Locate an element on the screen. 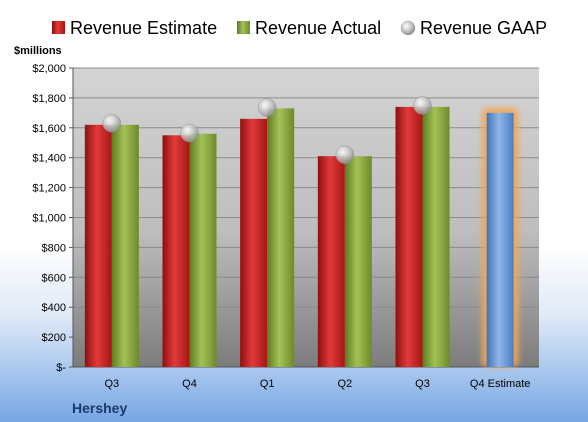 The height and width of the screenshot is (422, 588). legend-label-revenue-gaap: Revenue GAAP is located at coordinates (483, 28).